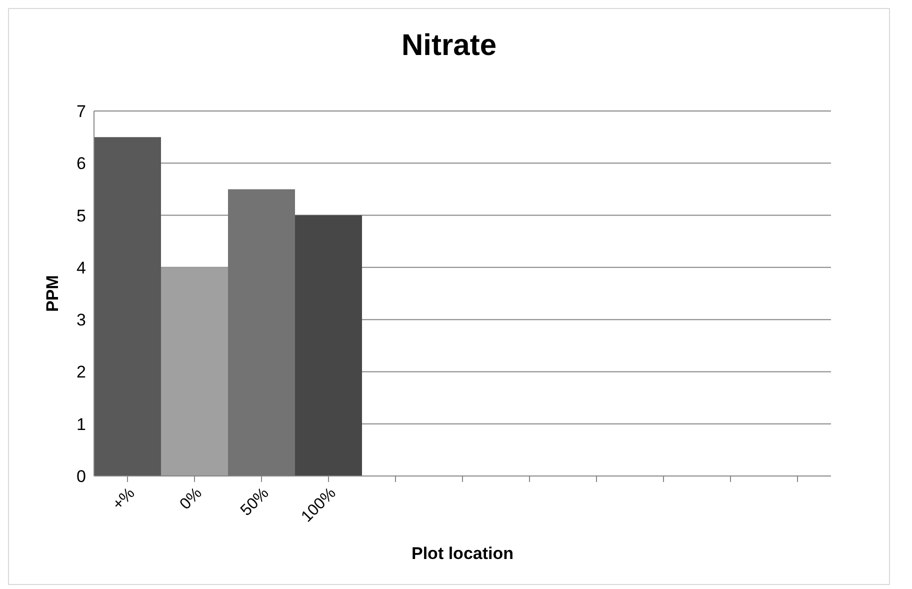  What do you see at coordinates (81, 112) in the screenshot?
I see `y-tick-label: 7` at bounding box center [81, 112].